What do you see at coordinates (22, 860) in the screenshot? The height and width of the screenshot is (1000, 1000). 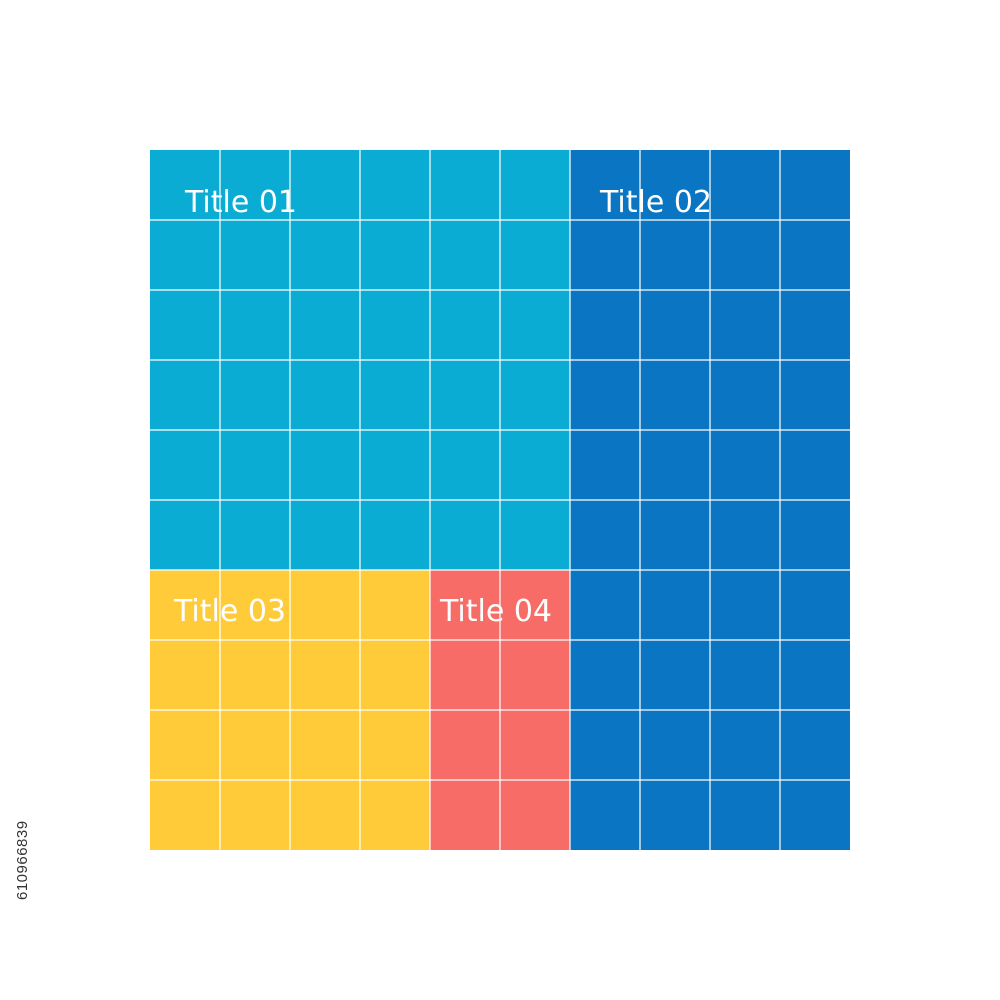 I see `stock-id-label: 610966839` at bounding box center [22, 860].